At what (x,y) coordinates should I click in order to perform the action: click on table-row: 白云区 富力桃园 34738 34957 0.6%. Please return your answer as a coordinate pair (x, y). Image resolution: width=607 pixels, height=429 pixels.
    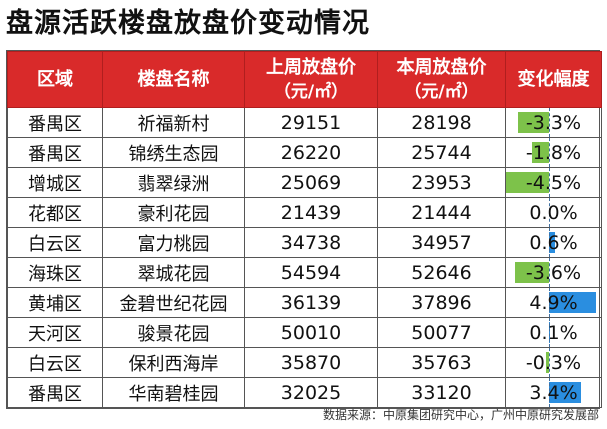
    Looking at the image, I should click on (304, 242).